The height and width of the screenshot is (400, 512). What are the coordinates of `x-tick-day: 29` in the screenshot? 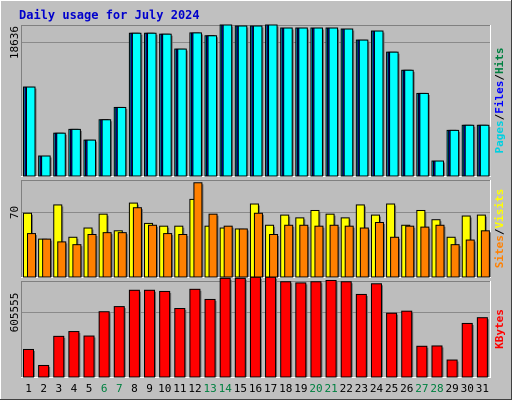 It's located at (452, 388).